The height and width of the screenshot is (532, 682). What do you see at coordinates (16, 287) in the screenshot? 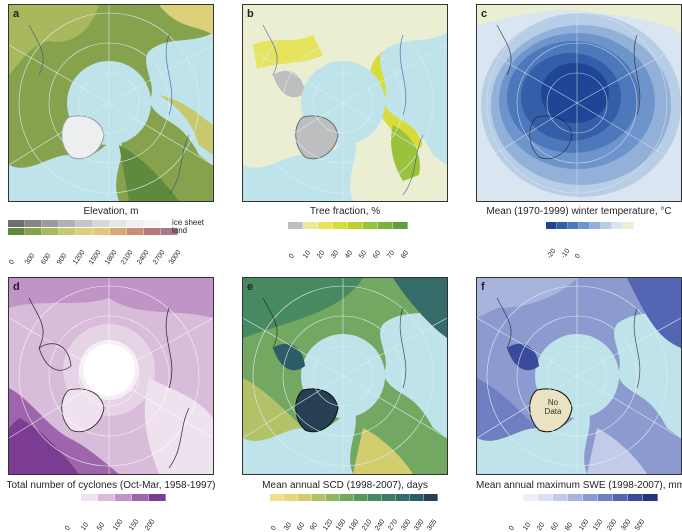
I see `panel-letter: d` at bounding box center [16, 287].